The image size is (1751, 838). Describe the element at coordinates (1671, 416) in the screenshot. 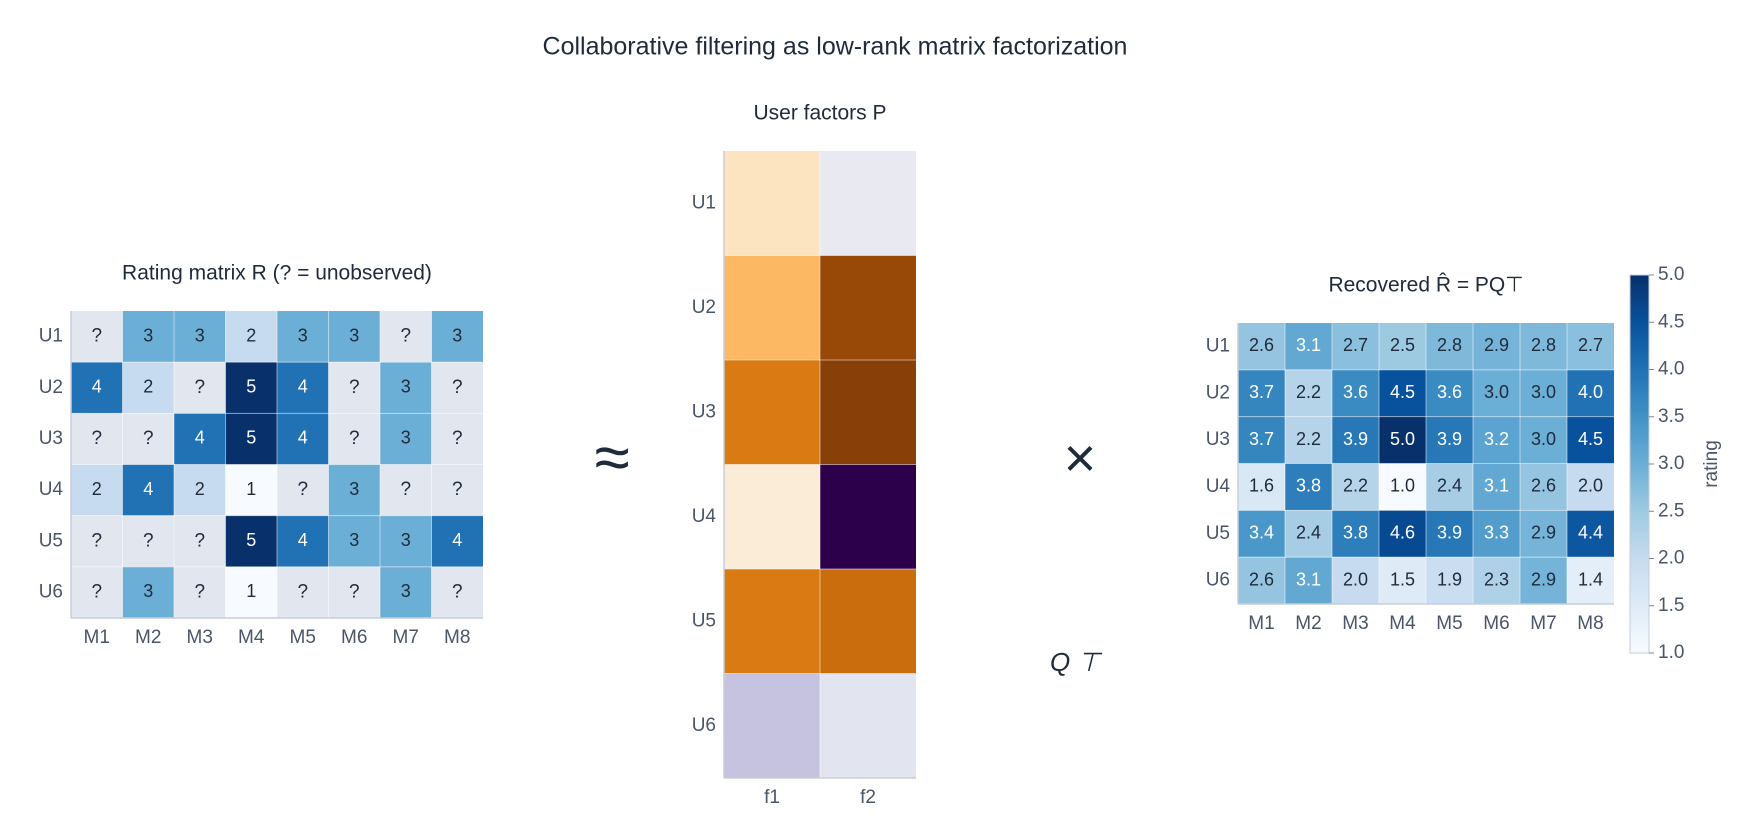

I see `colorbar-tick-label: 3.5` at that location.